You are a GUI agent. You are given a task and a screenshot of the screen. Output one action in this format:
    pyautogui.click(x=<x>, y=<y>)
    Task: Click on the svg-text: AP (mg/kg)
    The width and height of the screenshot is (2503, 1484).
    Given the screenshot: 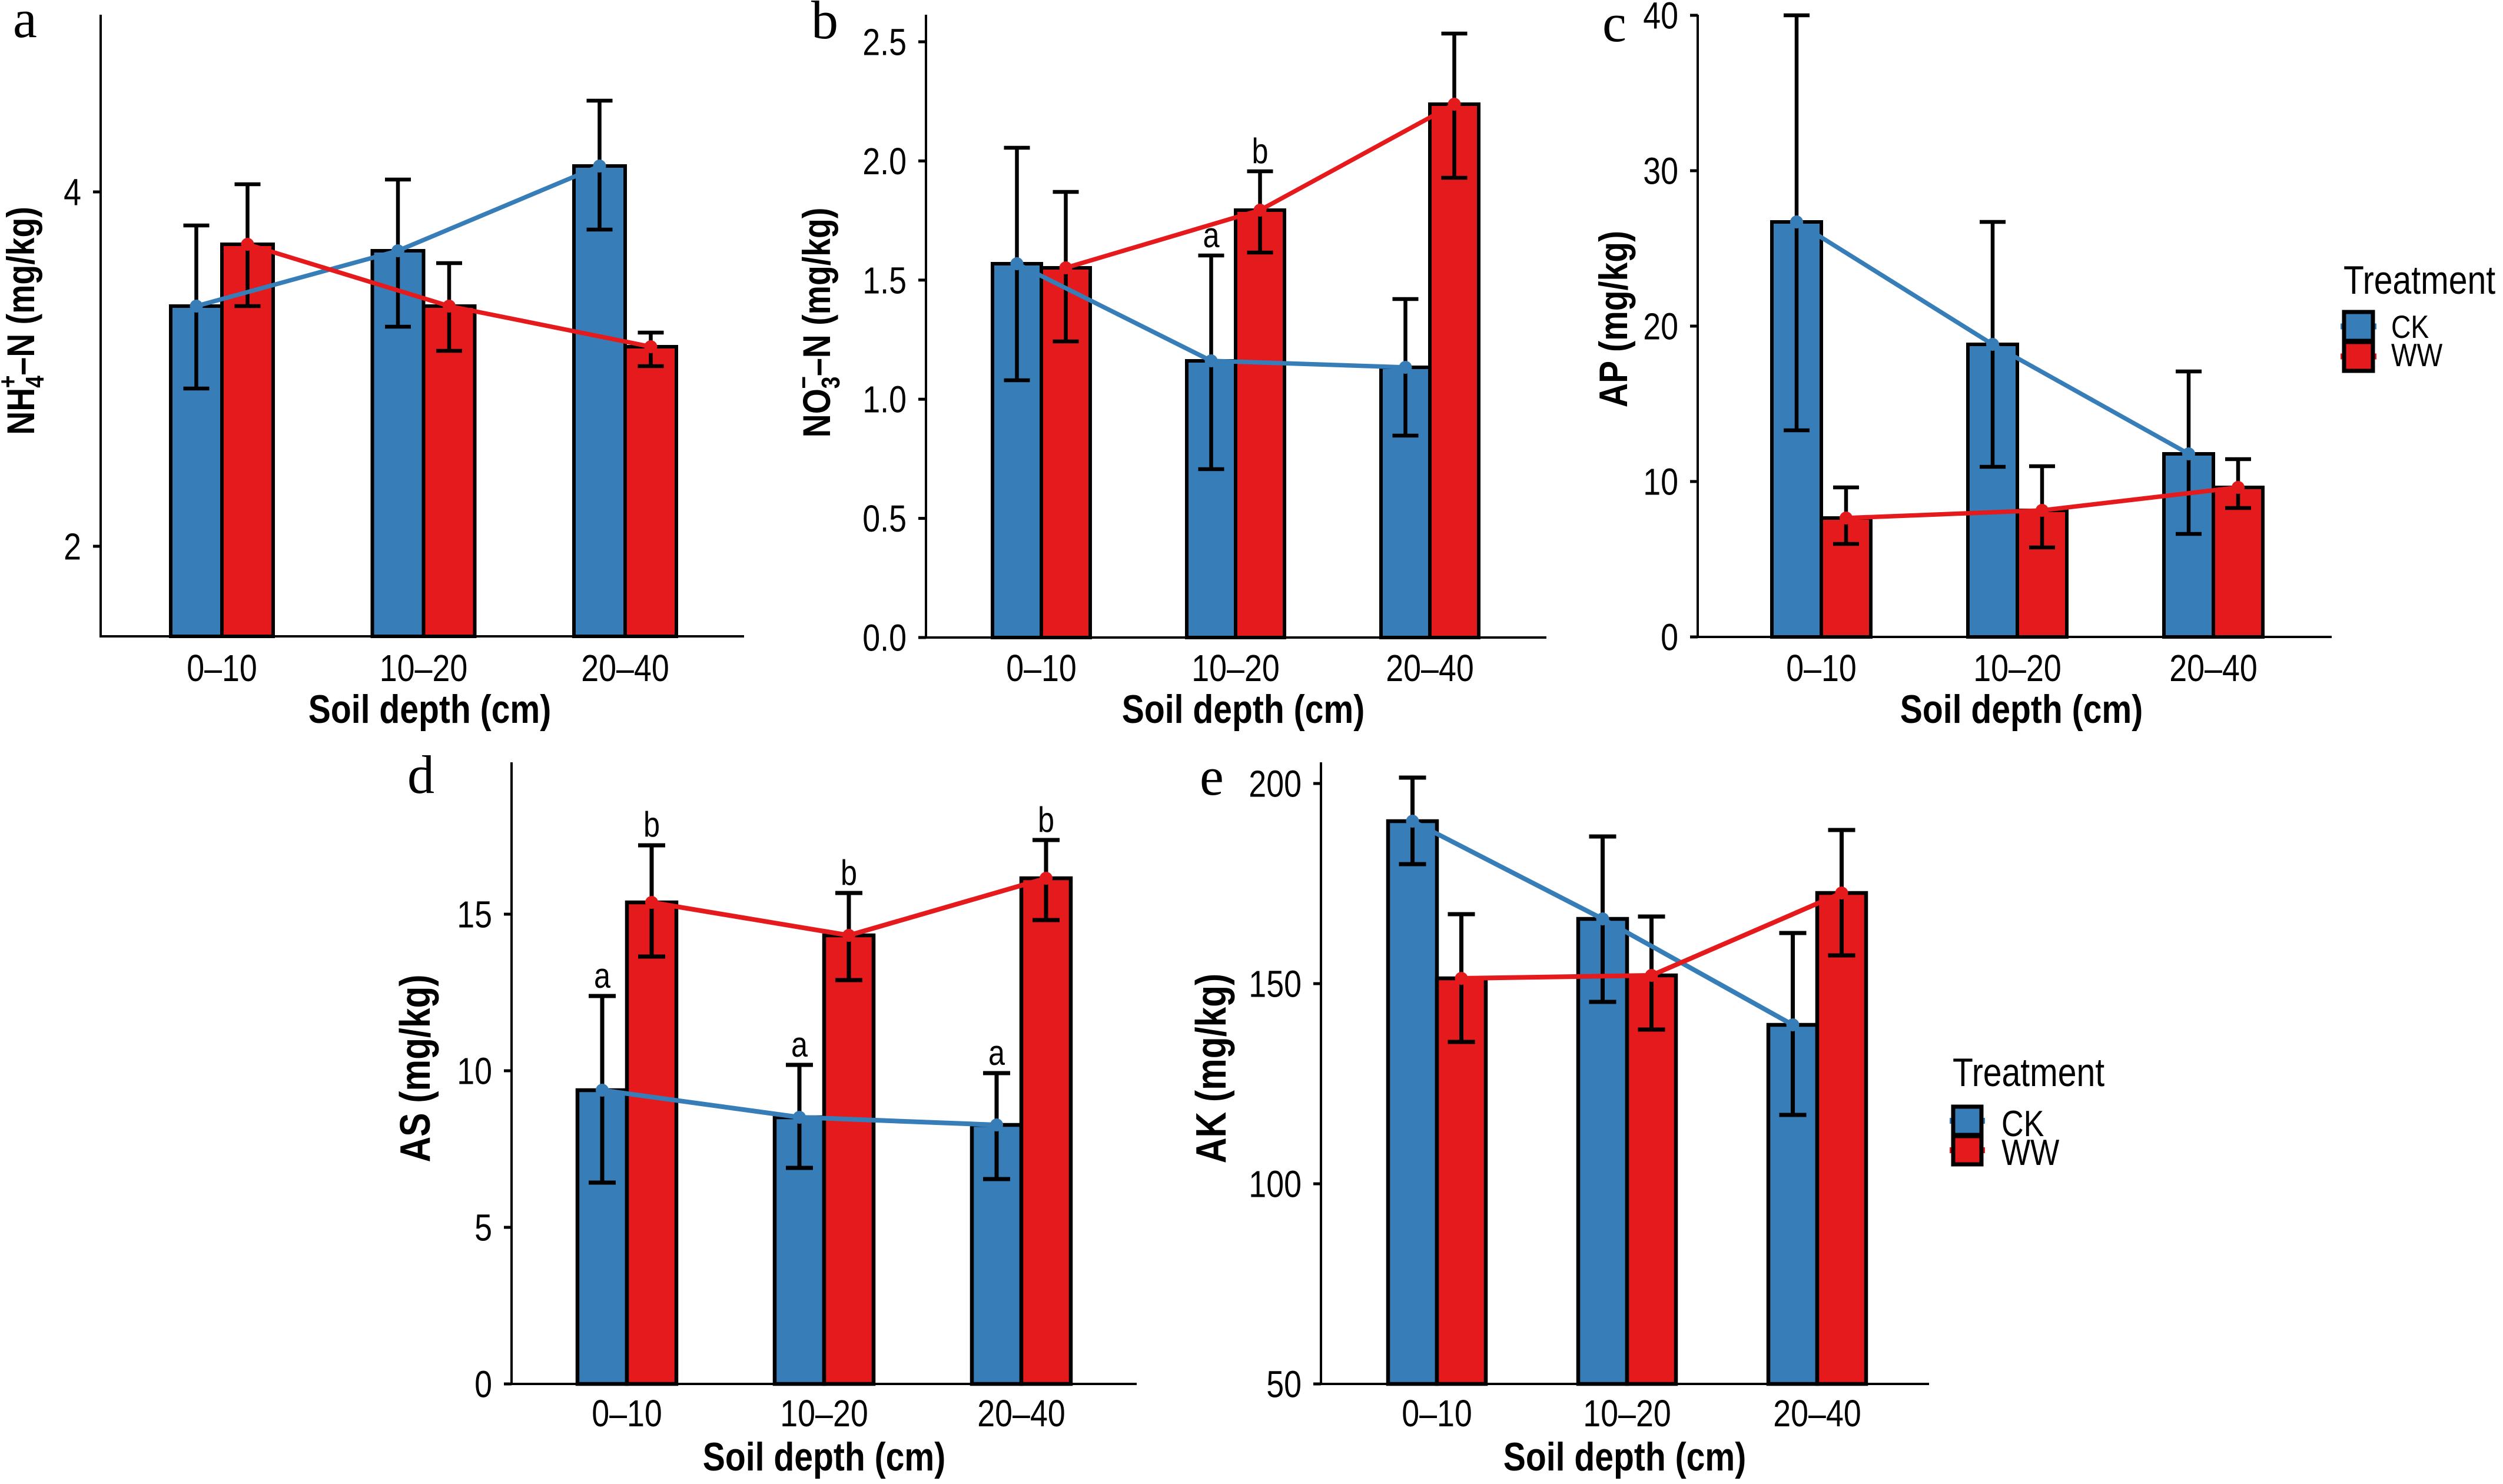 What is the action you would take?
    pyautogui.click(x=1613, y=319)
    